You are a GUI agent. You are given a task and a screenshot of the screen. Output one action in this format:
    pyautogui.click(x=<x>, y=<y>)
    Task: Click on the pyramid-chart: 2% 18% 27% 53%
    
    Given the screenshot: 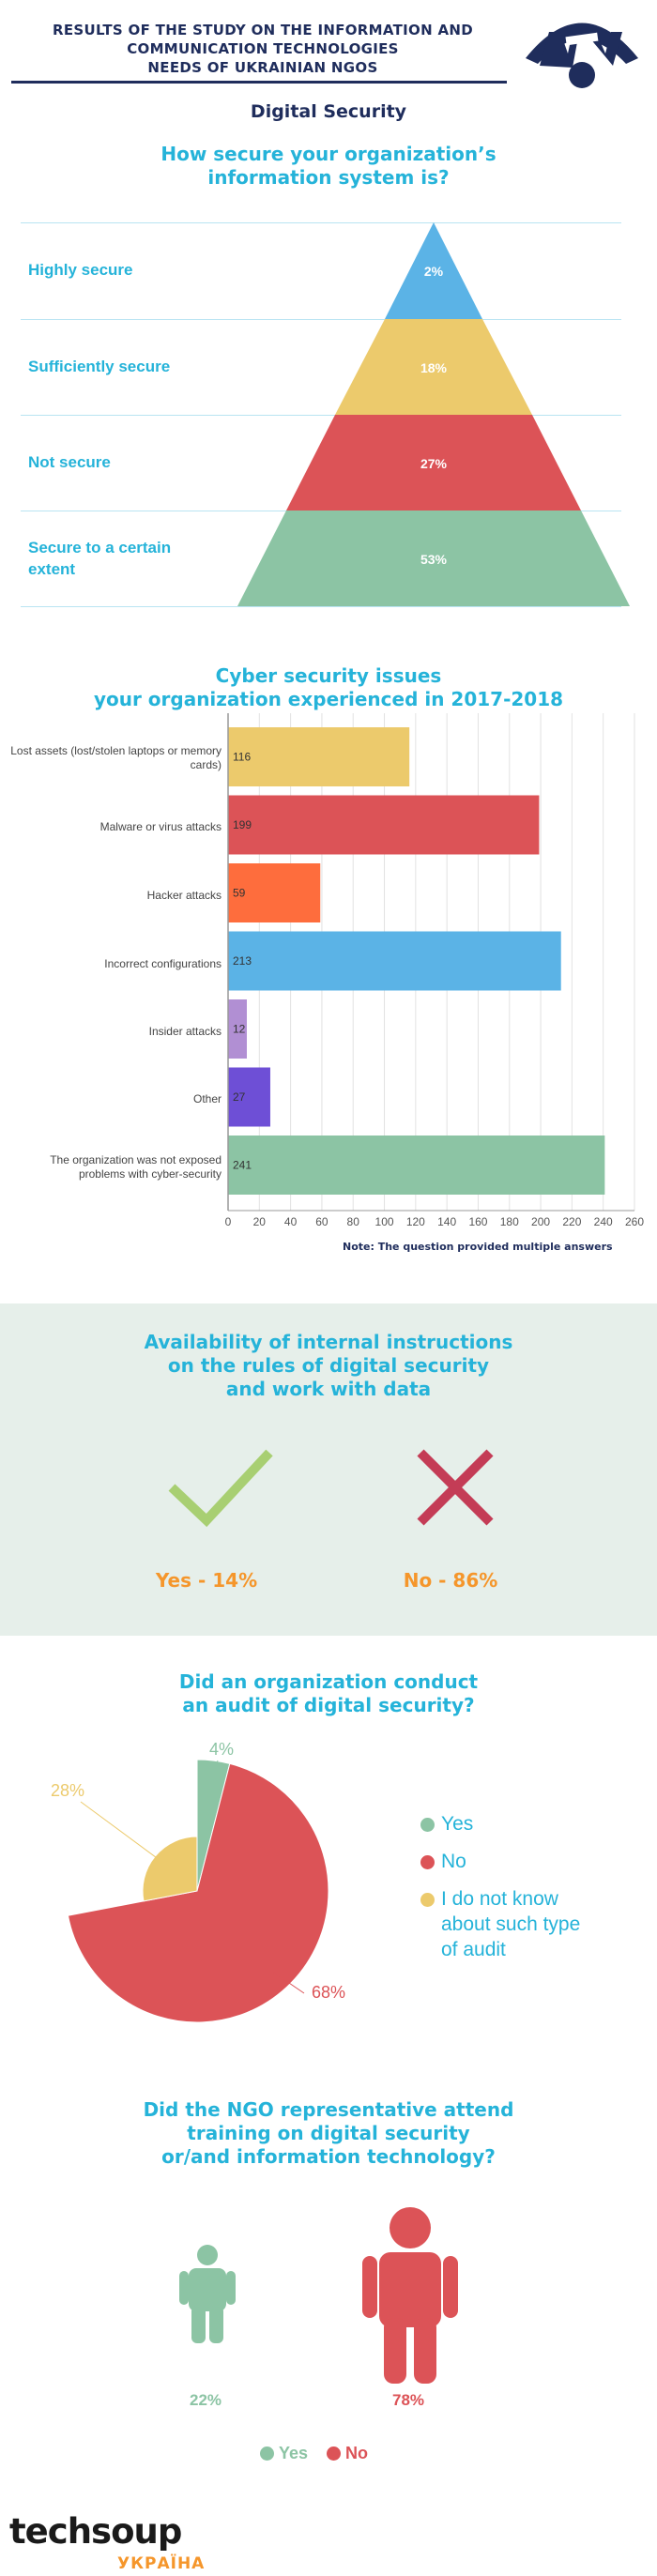 What is the action you would take?
    pyautogui.click(x=433, y=414)
    